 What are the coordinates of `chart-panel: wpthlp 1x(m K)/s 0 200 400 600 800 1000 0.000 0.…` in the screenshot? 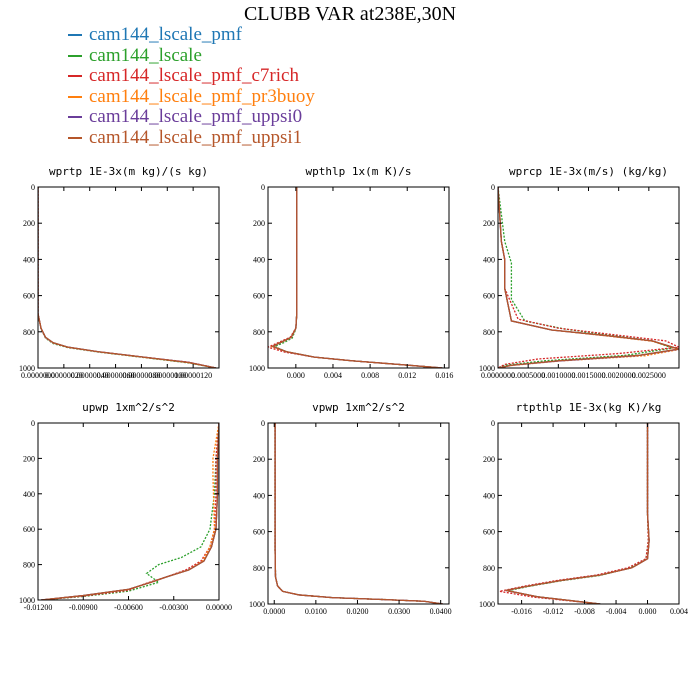 It's located at (351, 272).